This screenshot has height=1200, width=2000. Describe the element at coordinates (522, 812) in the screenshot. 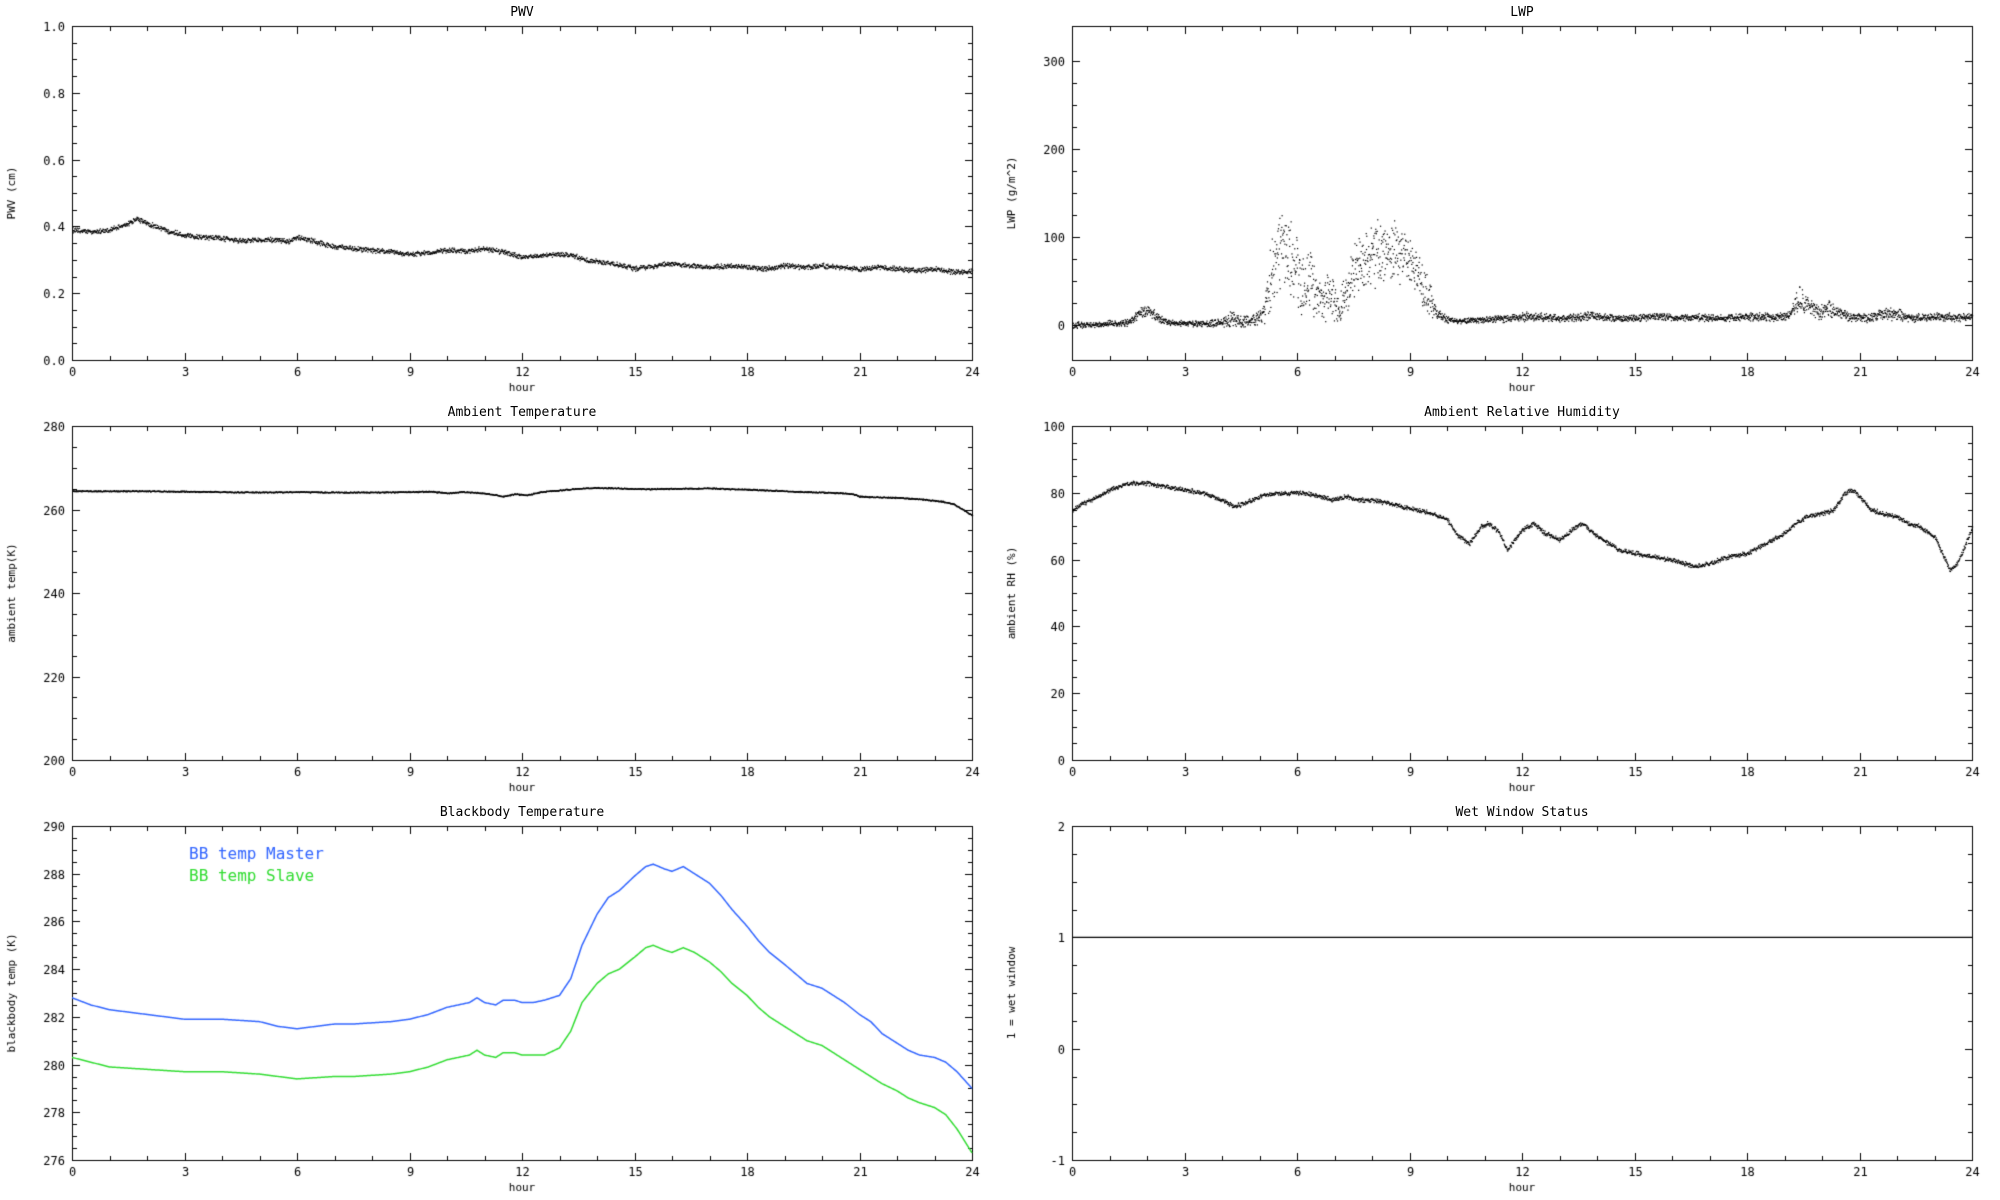

I see `chart-title-blackbody-temperature: Blackbody Temperature` at that location.